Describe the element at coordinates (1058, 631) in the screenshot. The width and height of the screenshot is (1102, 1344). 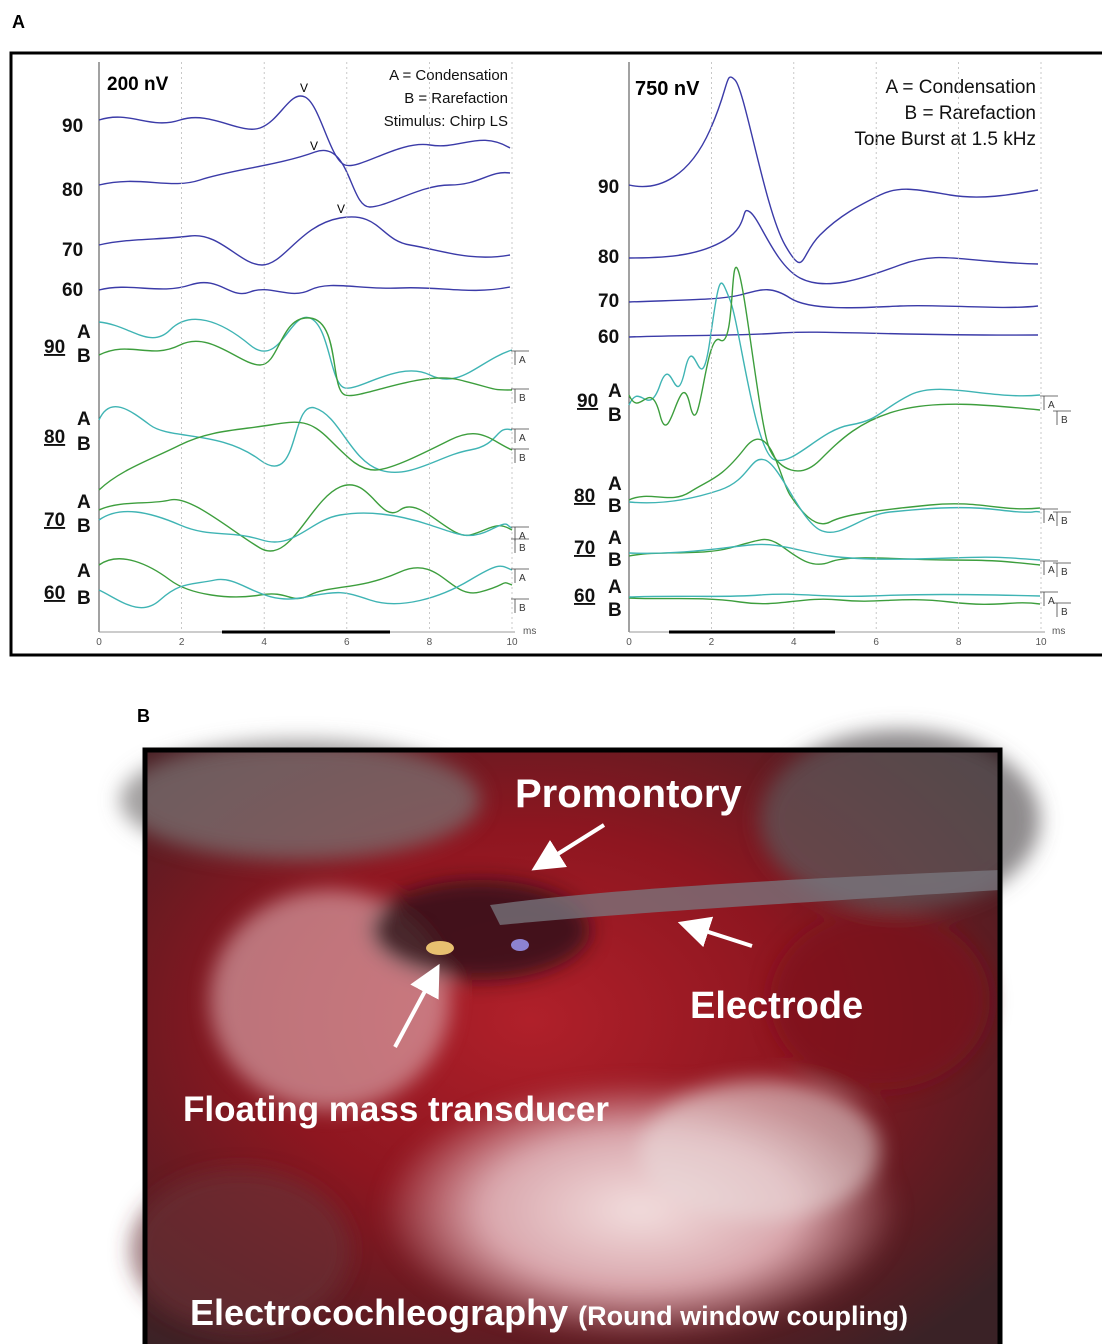
I see `x-unit: ms` at that location.